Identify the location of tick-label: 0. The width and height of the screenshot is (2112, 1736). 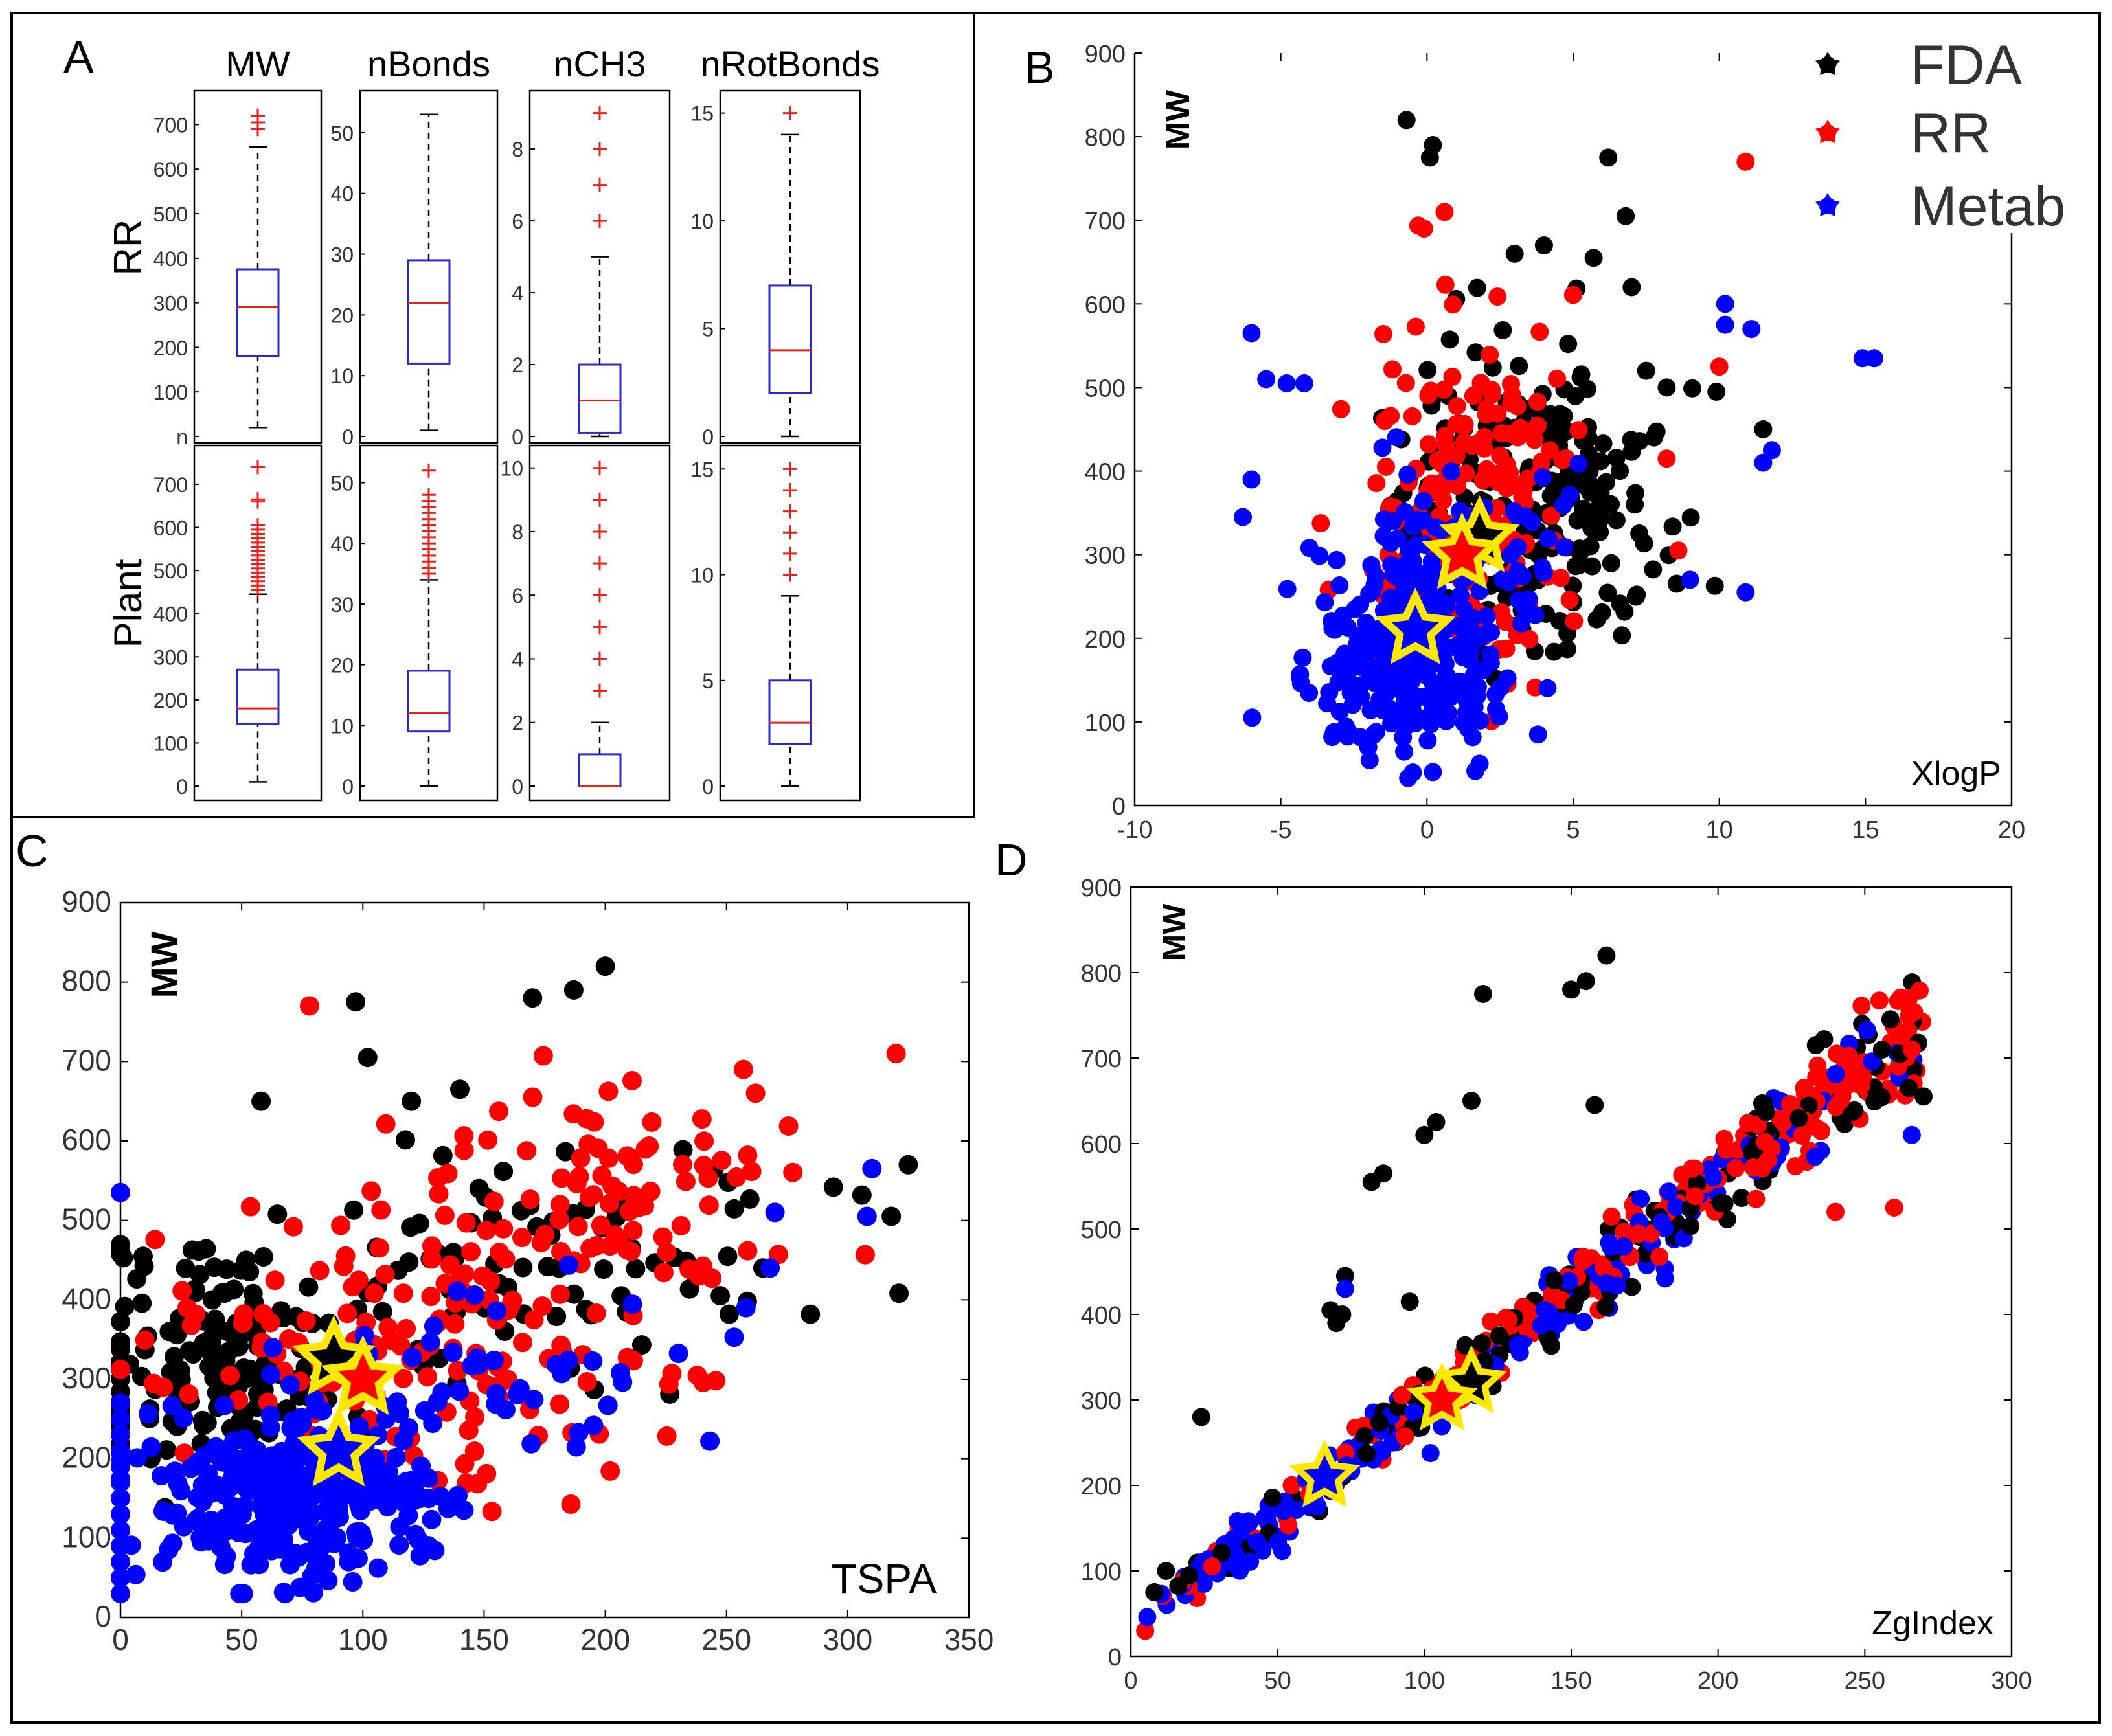
(517, 437).